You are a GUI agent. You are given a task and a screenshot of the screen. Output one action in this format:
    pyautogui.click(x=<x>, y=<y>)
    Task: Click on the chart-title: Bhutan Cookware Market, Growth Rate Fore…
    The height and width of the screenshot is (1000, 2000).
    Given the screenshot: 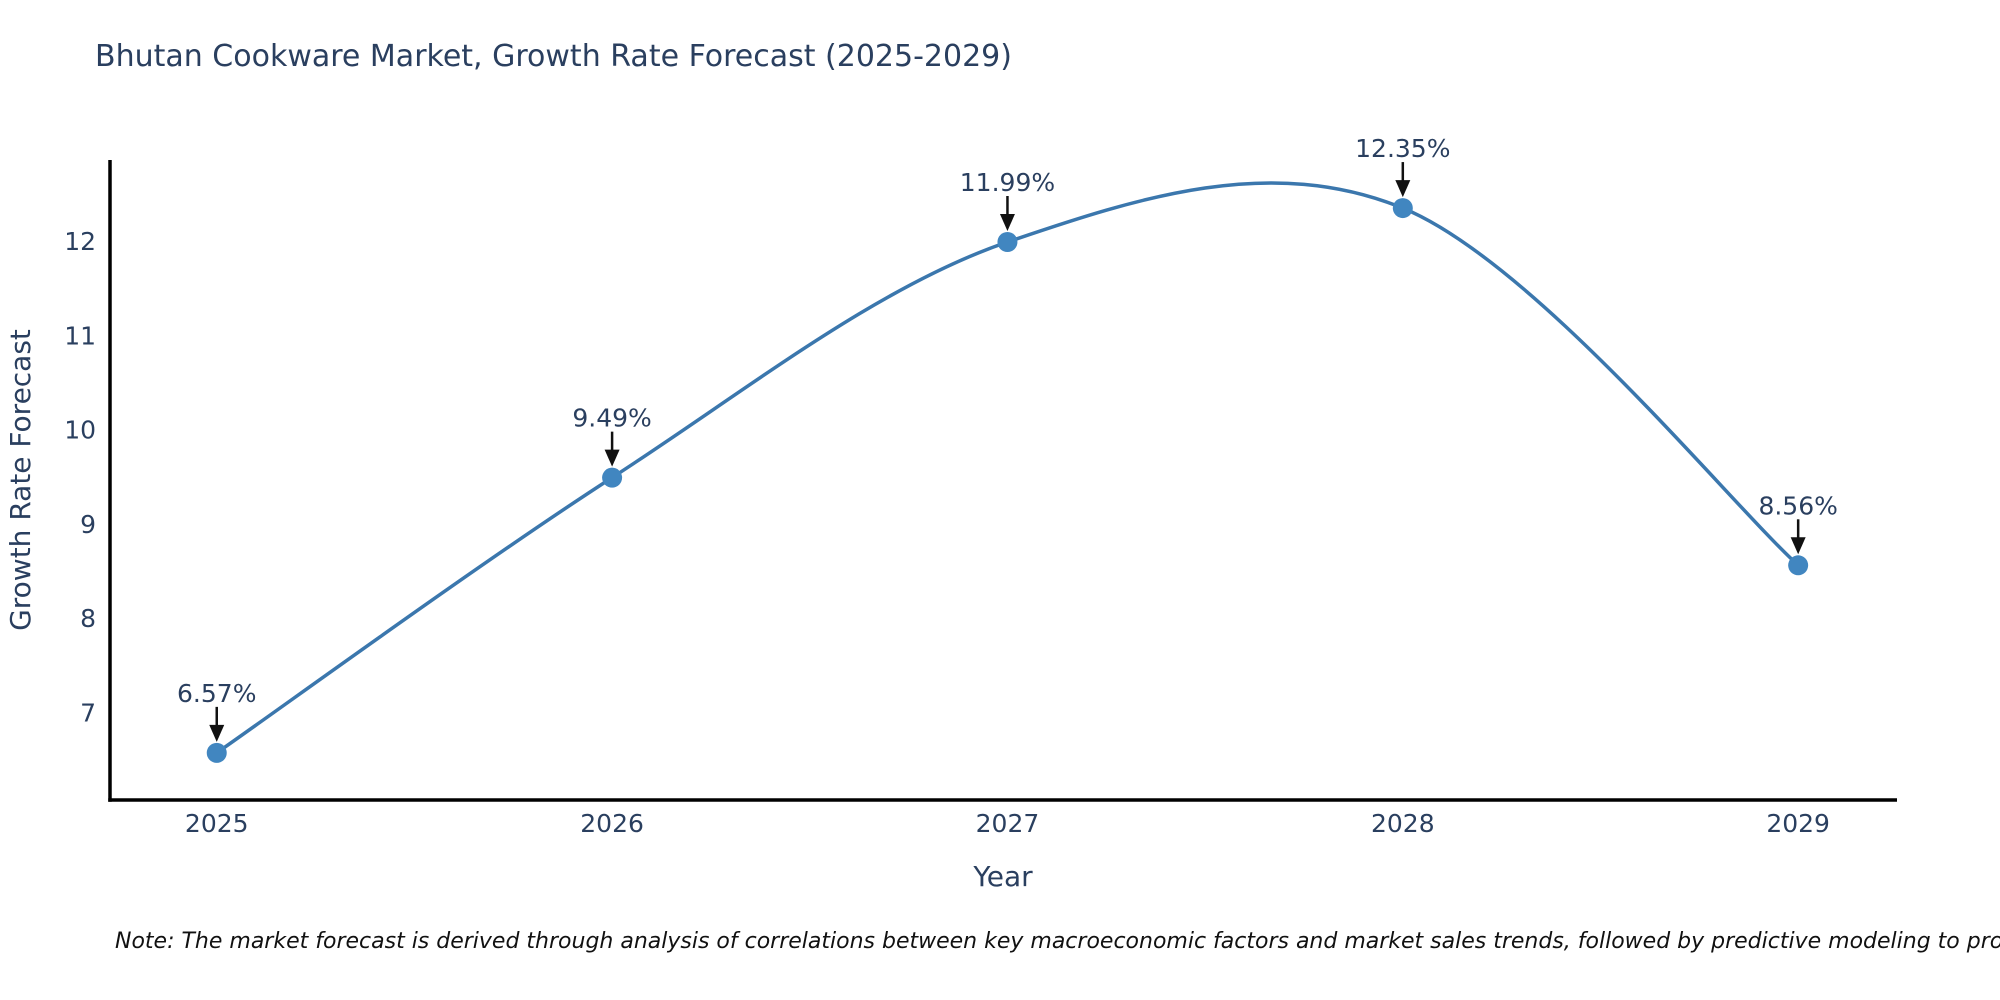 What is the action you would take?
    pyautogui.click(x=553, y=56)
    